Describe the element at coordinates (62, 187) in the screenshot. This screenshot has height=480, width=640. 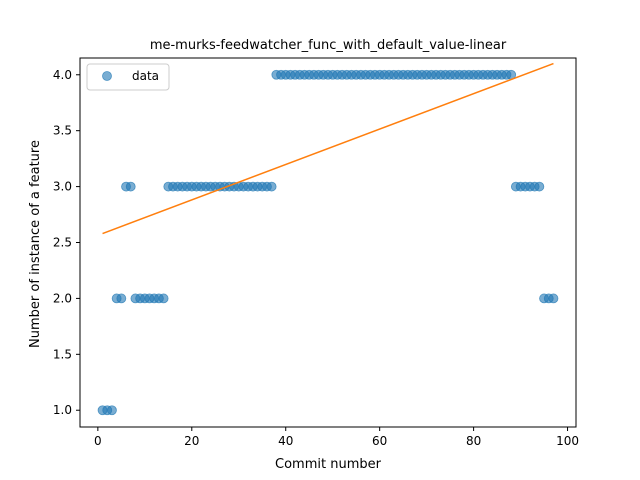
I see `y-tick-label: 3.0` at that location.